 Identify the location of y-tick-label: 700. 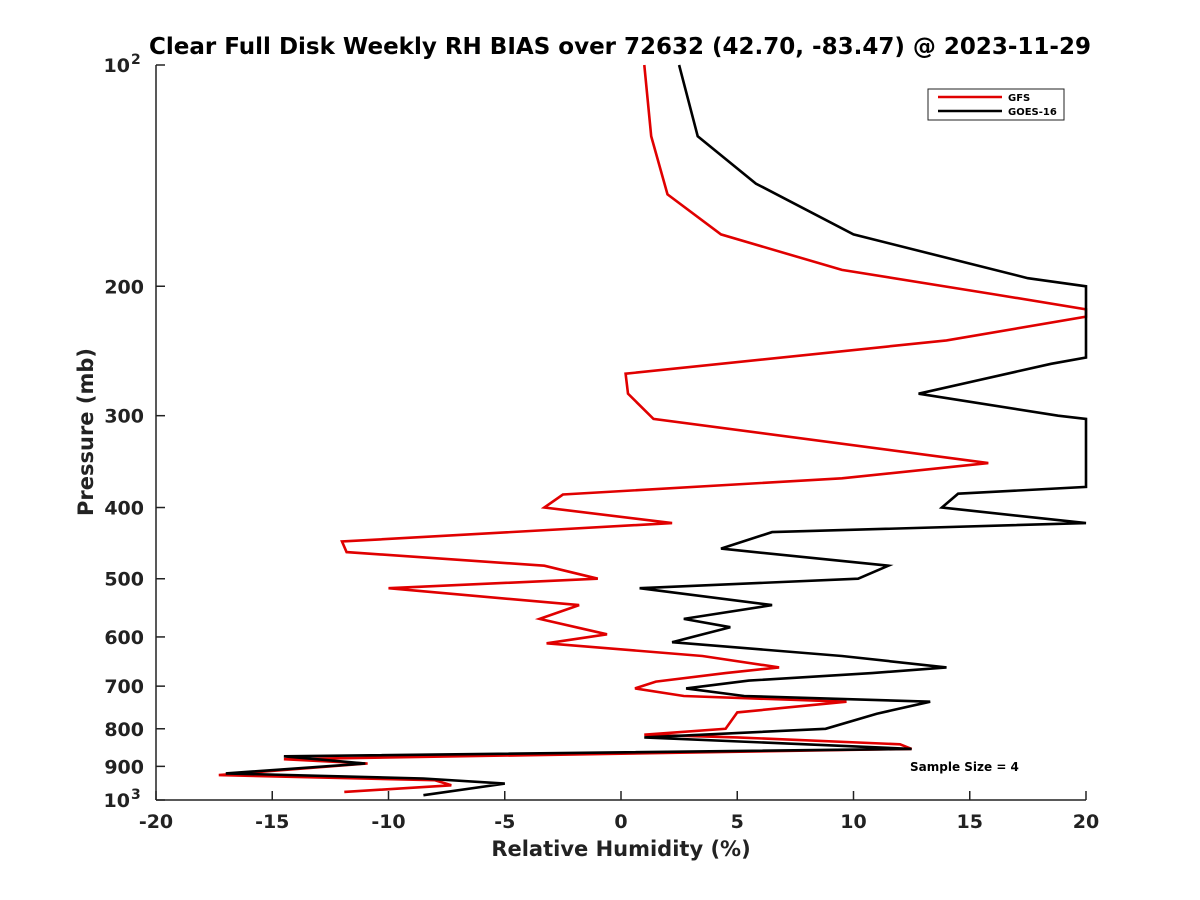
(124, 687).